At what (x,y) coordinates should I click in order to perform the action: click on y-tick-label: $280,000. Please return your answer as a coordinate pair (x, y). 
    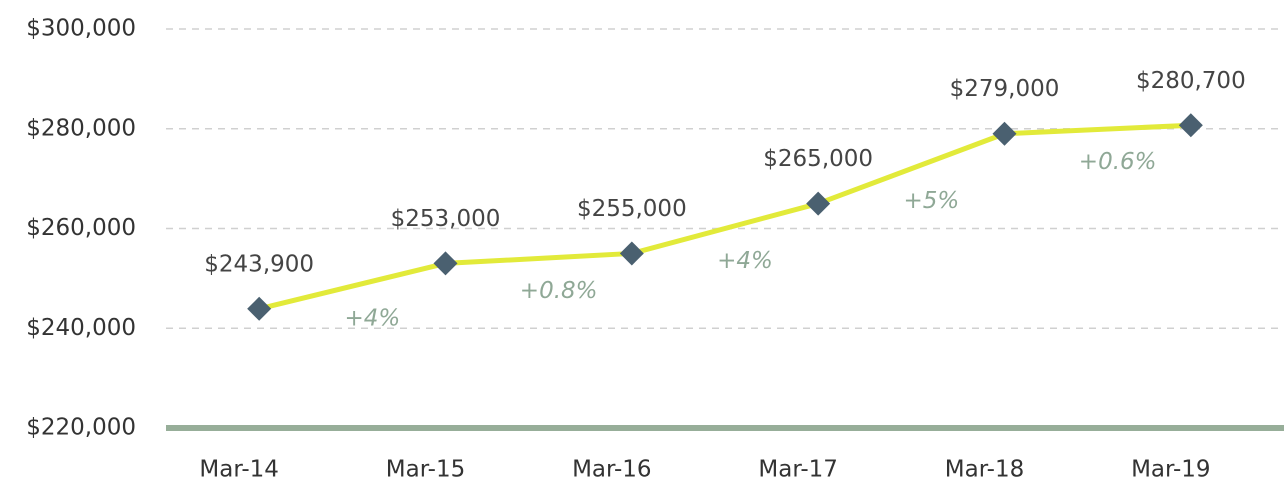
    Looking at the image, I should click on (81, 128).